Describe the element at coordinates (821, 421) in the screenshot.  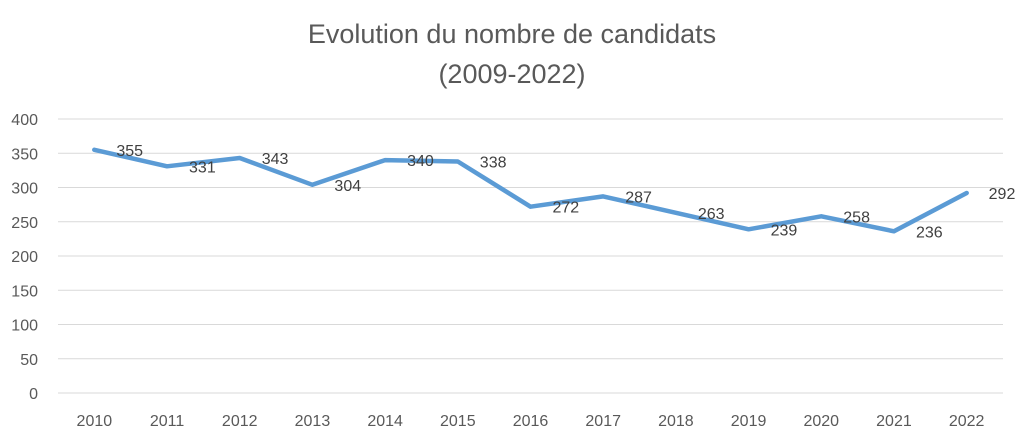
I see `x-tick-label: 2020` at that location.